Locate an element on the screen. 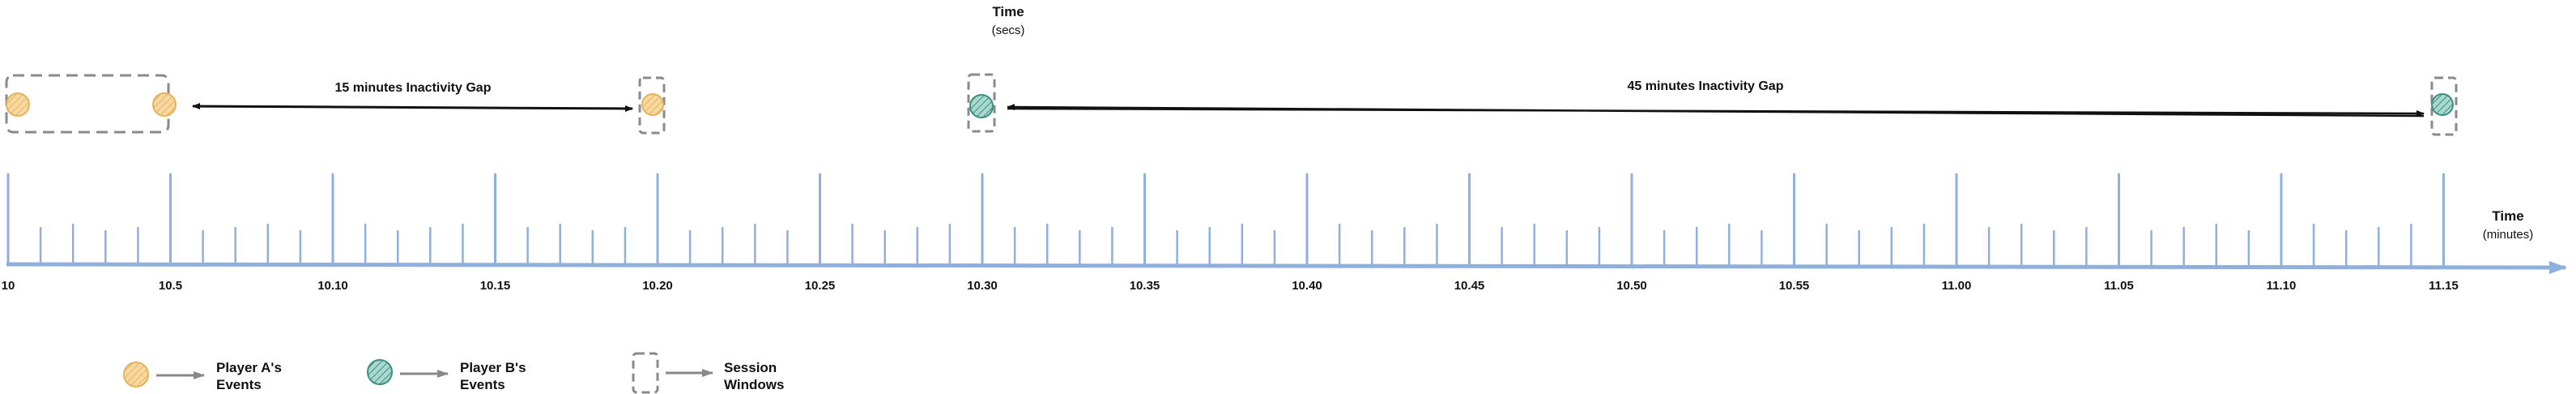 The image size is (2576, 394). header-unit: (secs) is located at coordinates (1008, 30).